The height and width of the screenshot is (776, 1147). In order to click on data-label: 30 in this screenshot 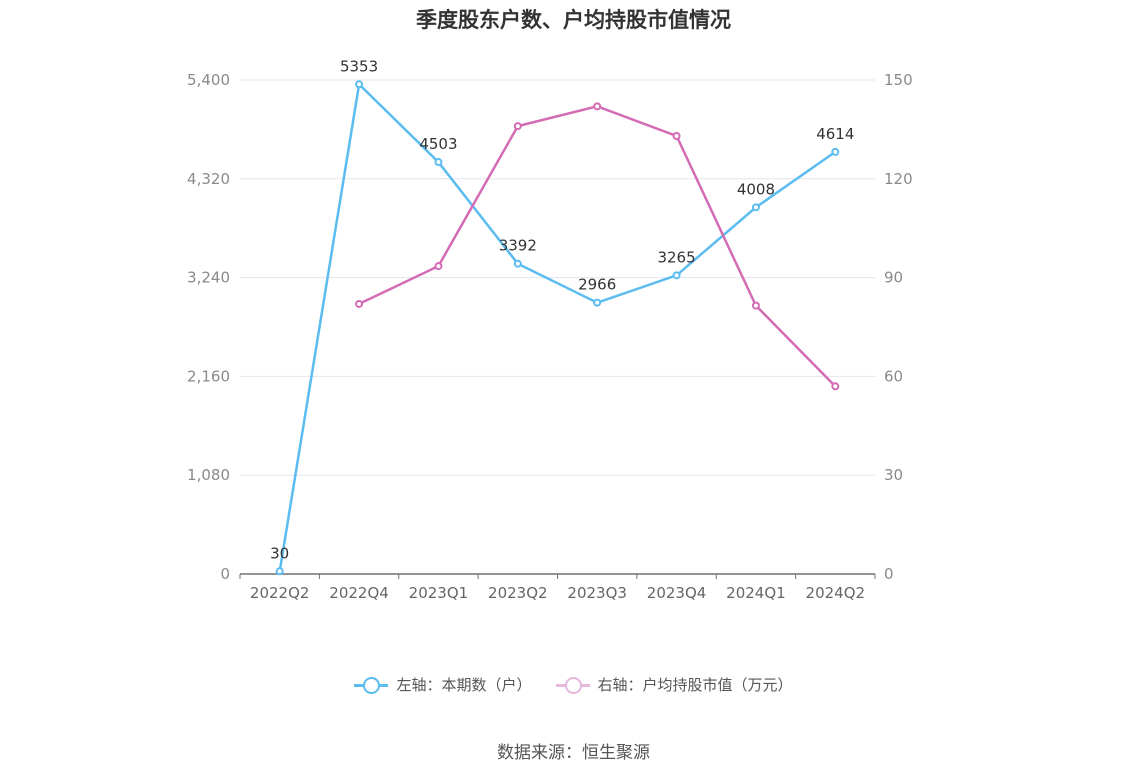, I will do `click(279, 553)`.